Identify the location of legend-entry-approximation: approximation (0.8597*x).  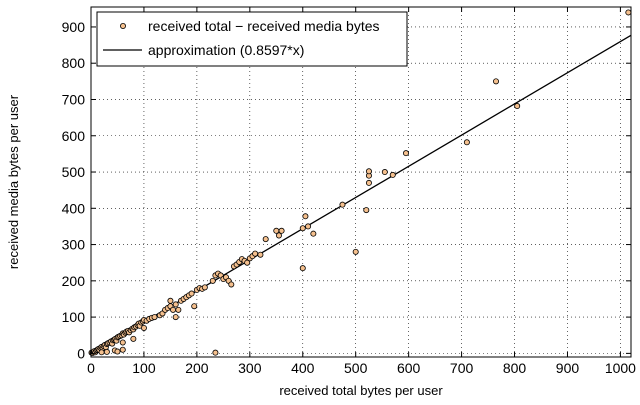
(226, 50).